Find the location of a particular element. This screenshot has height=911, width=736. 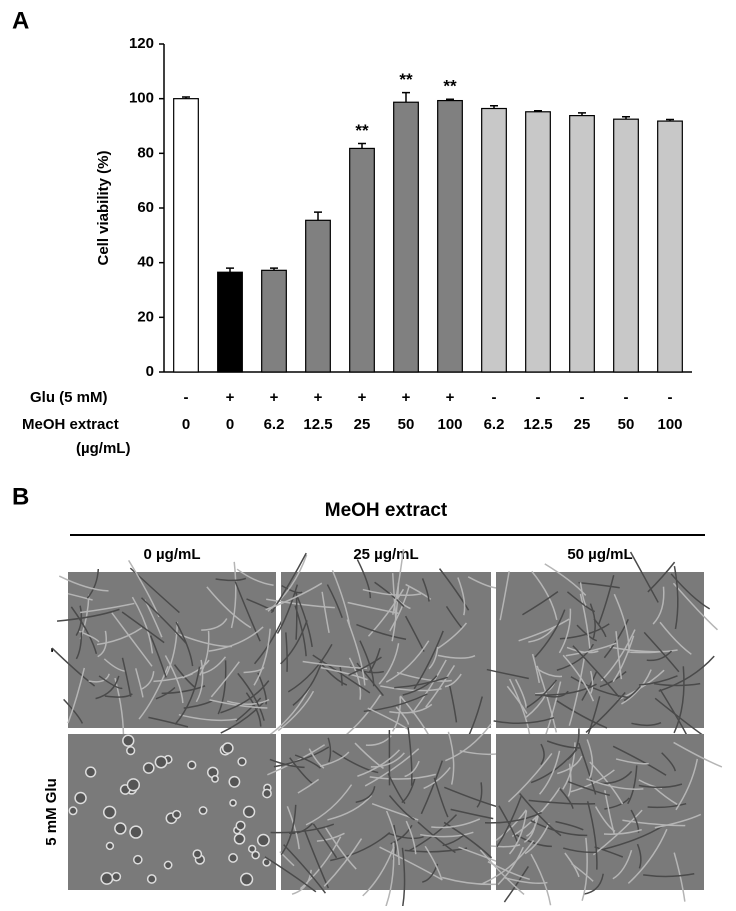

column-header: 25 µg/mL is located at coordinates (385, 554).